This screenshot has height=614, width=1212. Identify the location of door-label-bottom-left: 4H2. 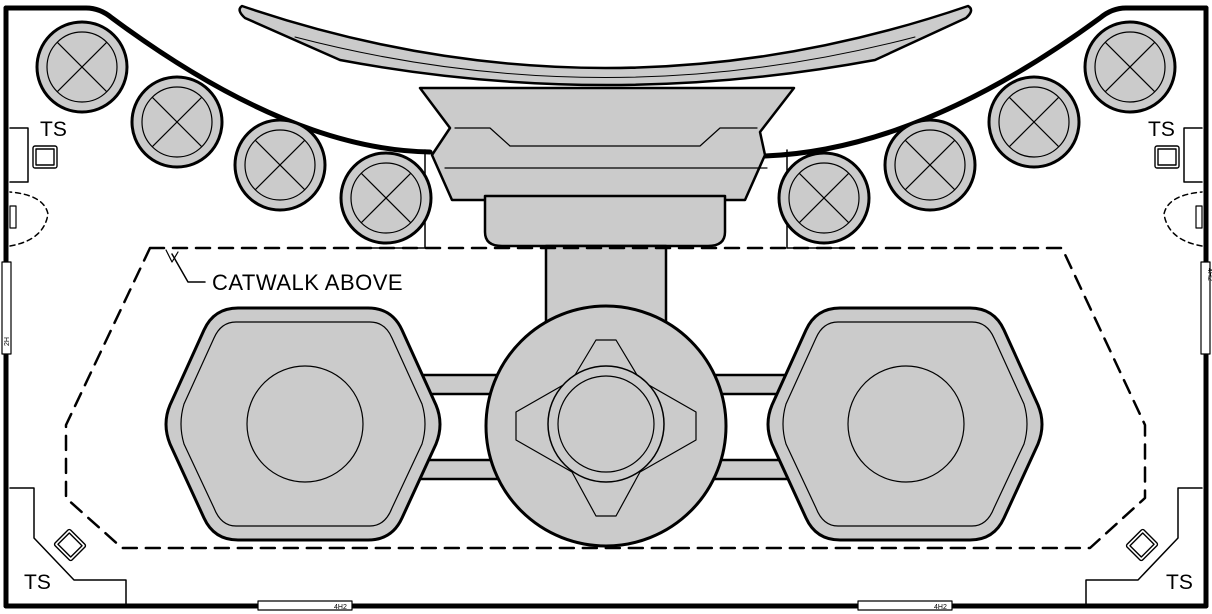
(340, 607).